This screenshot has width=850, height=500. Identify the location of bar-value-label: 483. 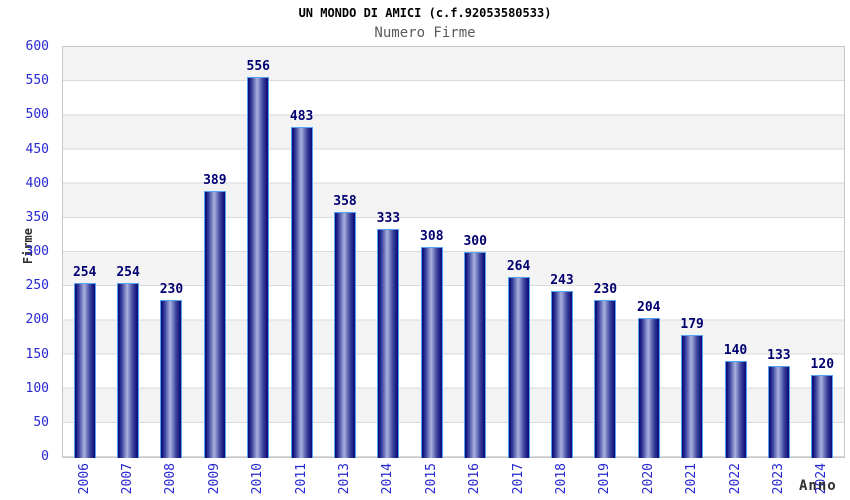
(301, 116).